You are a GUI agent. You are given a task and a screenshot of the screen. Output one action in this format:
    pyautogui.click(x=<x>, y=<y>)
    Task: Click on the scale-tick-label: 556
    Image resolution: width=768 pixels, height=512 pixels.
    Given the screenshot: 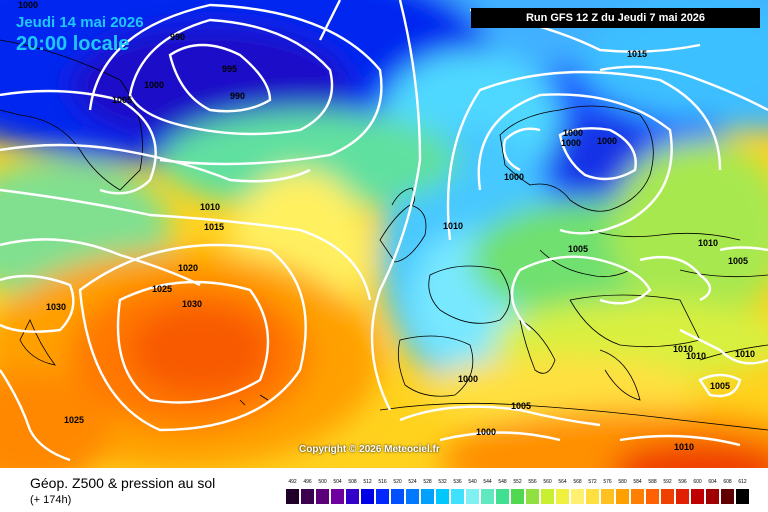 What is the action you would take?
    pyautogui.click(x=532, y=482)
    